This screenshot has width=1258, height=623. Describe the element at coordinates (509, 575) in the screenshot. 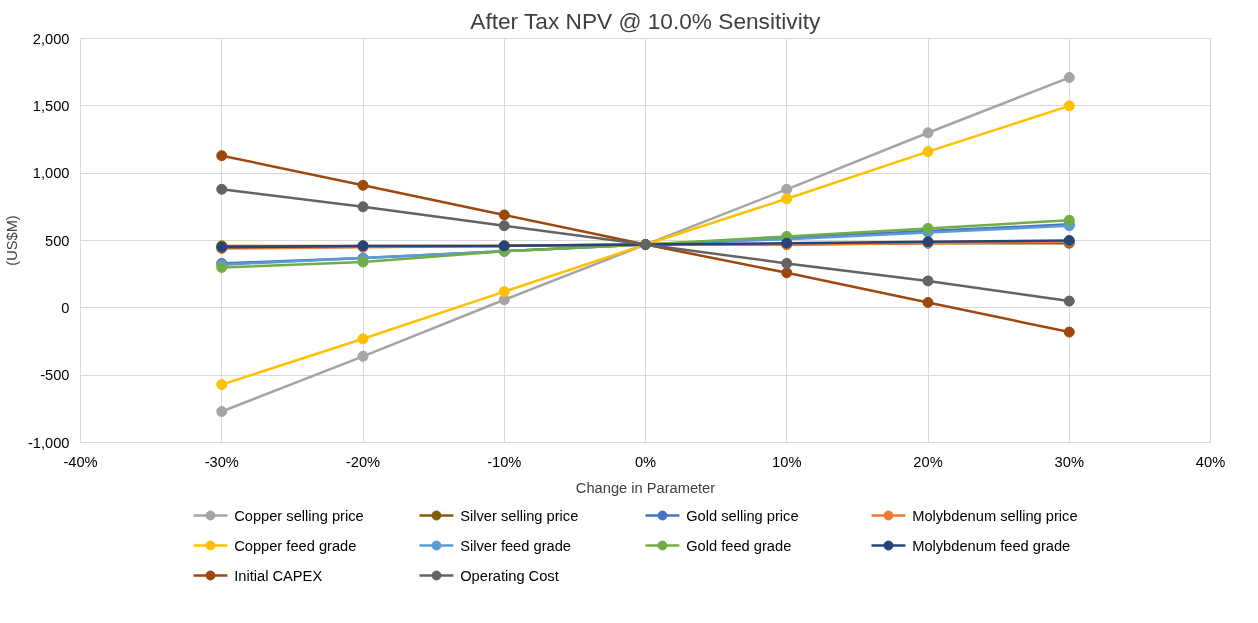

I see `legend-label: Operating Cost` at that location.